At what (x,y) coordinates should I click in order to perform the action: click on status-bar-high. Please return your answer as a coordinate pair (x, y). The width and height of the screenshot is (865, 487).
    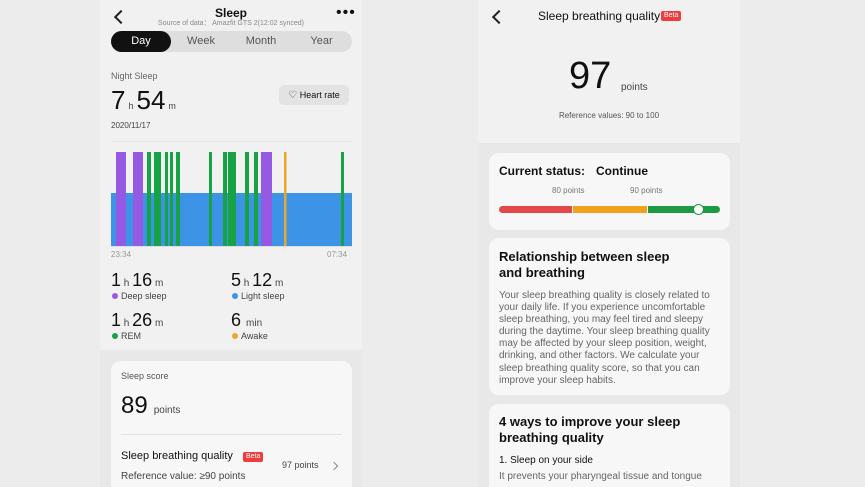
    Looking at the image, I should click on (684, 209).